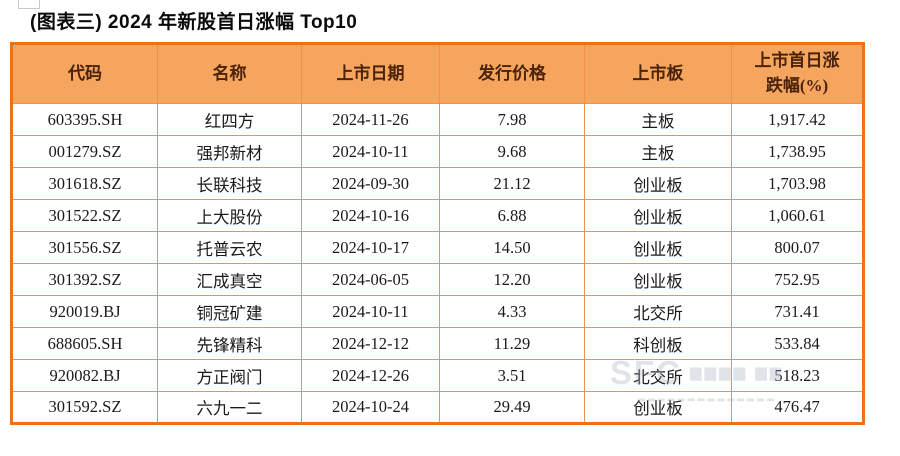 The image size is (900, 456). Describe the element at coordinates (84, 247) in the screenshot. I see `table-cell: 301556.SZ` at that location.